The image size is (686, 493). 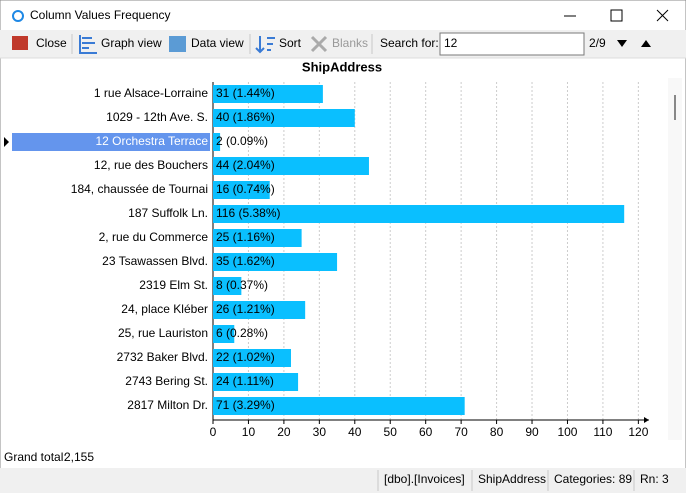 I want to click on x-tick-label: 110, so click(x=602, y=432).